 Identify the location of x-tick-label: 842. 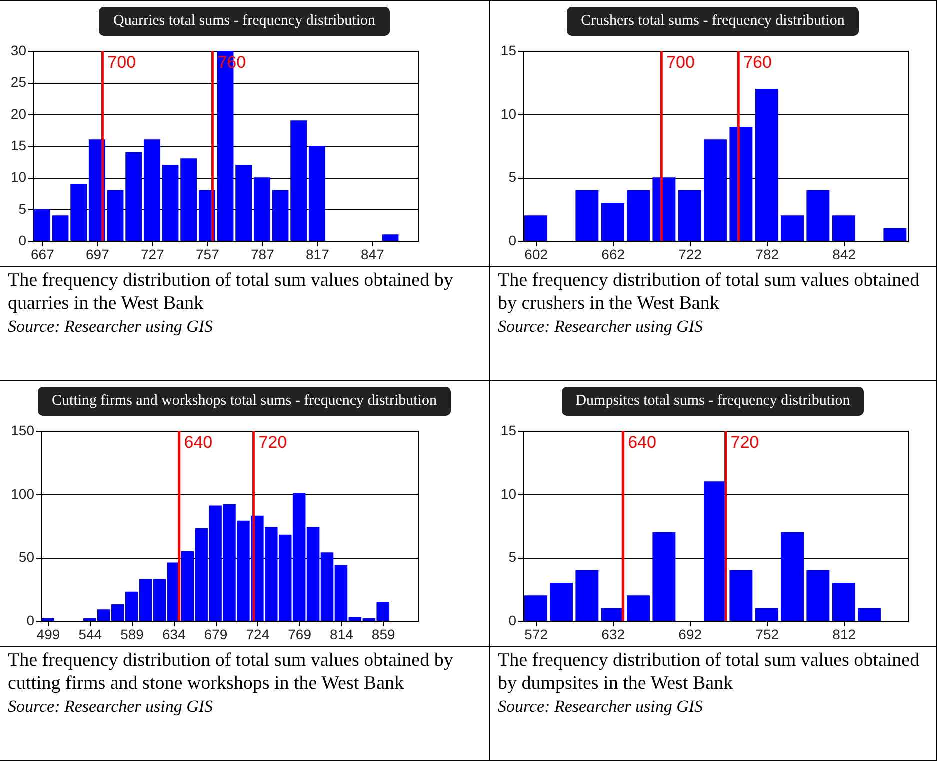
(844, 254).